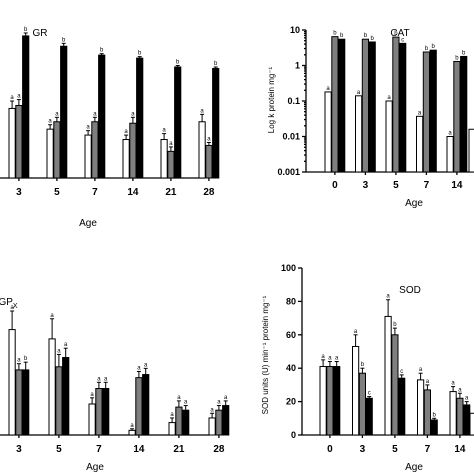 The height and width of the screenshot is (474, 474). What do you see at coordinates (288, 268) in the screenshot?
I see `y-tick-label: 100` at bounding box center [288, 268].